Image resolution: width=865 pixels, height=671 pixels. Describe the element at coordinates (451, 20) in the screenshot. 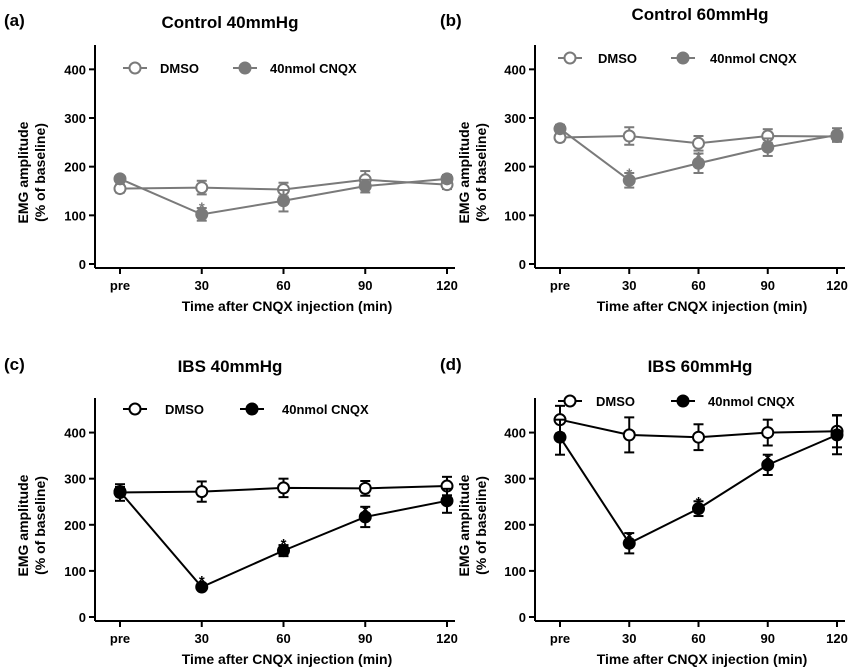

I see `panel-label: (b)` at that location.